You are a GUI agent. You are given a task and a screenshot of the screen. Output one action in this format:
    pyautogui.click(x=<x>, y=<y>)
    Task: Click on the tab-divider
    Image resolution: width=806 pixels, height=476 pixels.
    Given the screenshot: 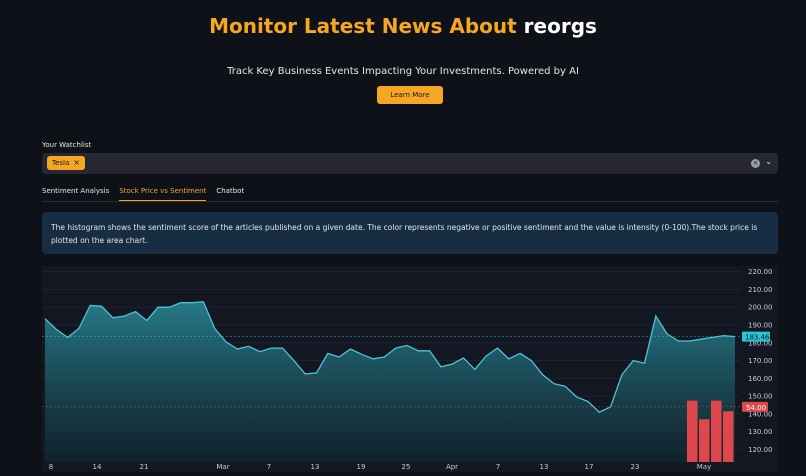 What is the action you would take?
    pyautogui.click(x=410, y=201)
    